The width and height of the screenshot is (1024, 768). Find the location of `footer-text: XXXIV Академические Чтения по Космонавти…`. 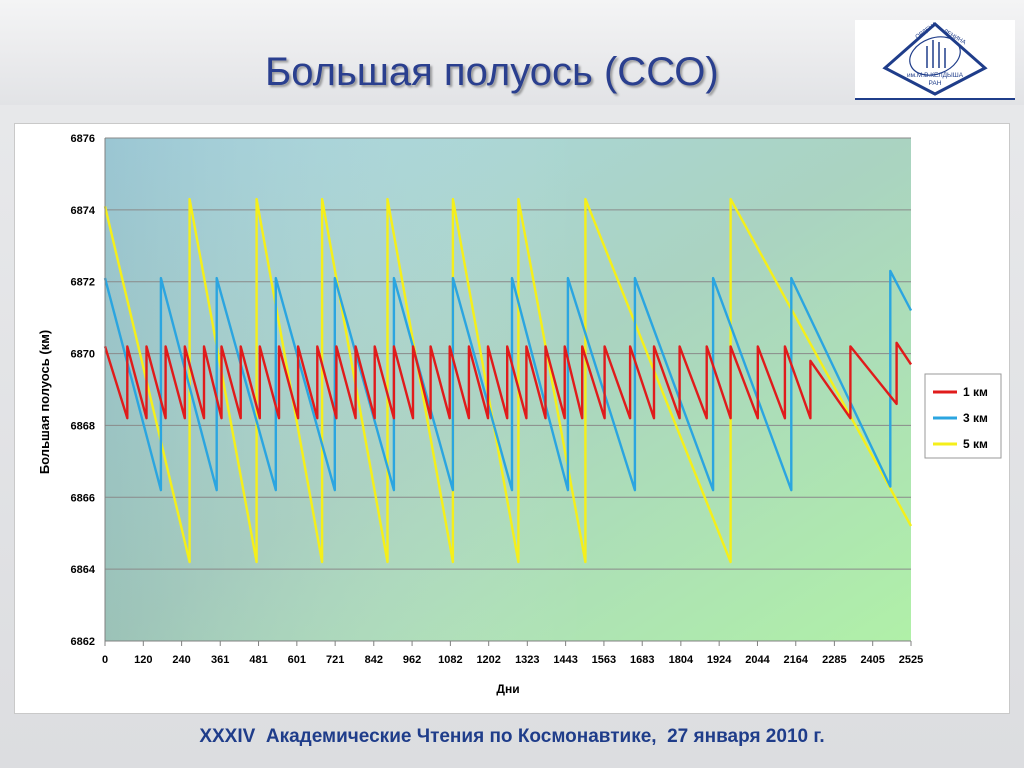

footer-text: XXXIV Академические Чтения по Космонавти… is located at coordinates (512, 736).